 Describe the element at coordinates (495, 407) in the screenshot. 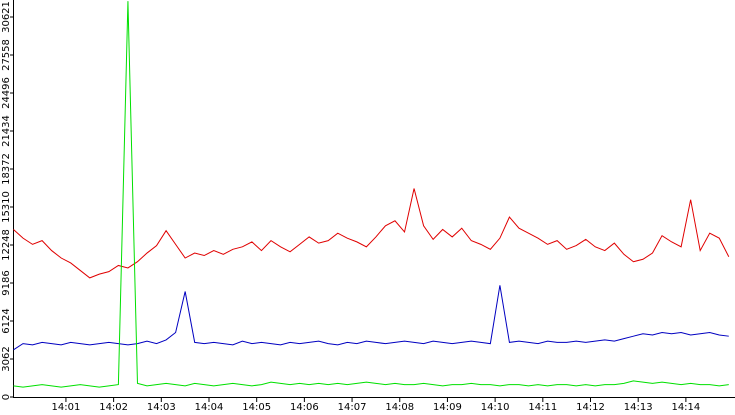

I see `x-tick-label: 14:10` at that location.